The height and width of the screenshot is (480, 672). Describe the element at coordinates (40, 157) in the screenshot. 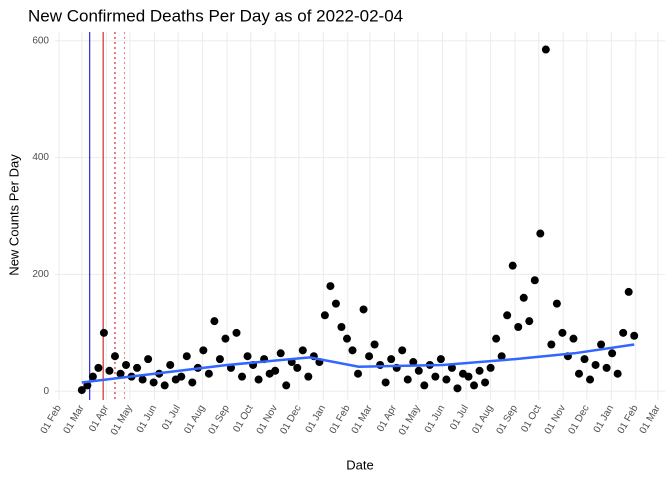

I see `y-tick-label: 400` at that location.